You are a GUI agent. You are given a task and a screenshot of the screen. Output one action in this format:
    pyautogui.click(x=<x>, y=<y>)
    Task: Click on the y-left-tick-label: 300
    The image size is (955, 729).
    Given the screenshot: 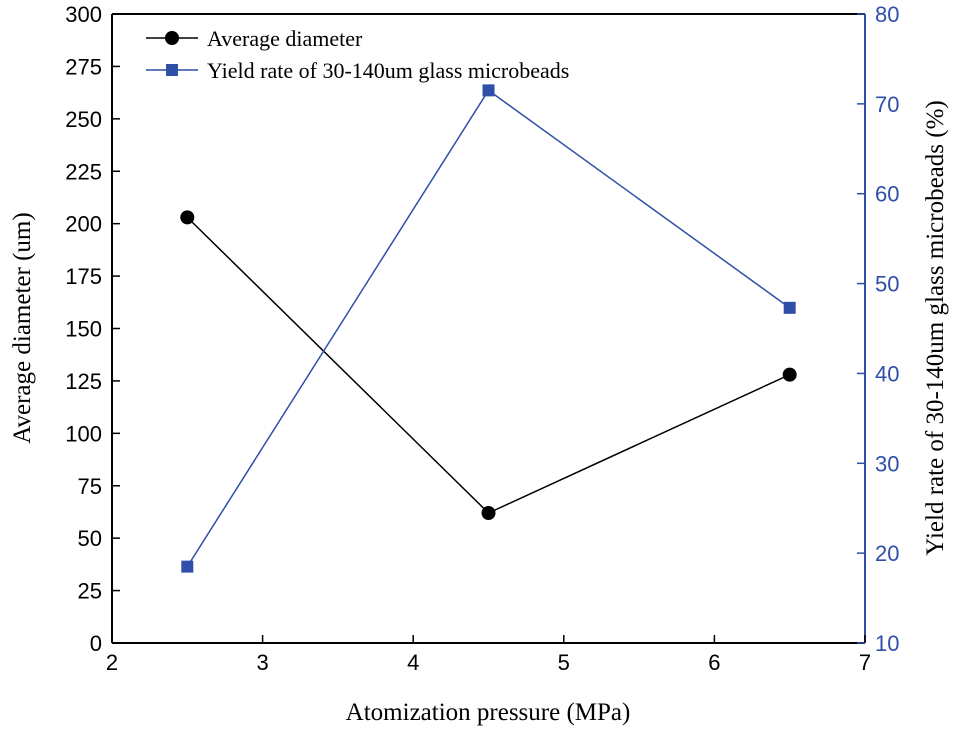 What is the action you would take?
    pyautogui.click(x=83, y=14)
    